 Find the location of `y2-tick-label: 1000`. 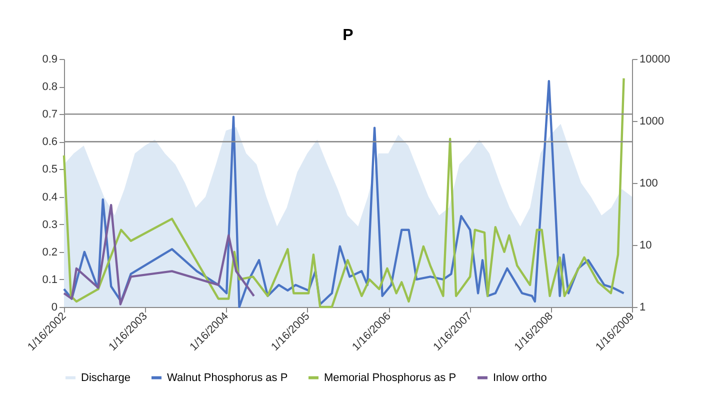

y2-tick-label: 1000 is located at coordinates (652, 122).